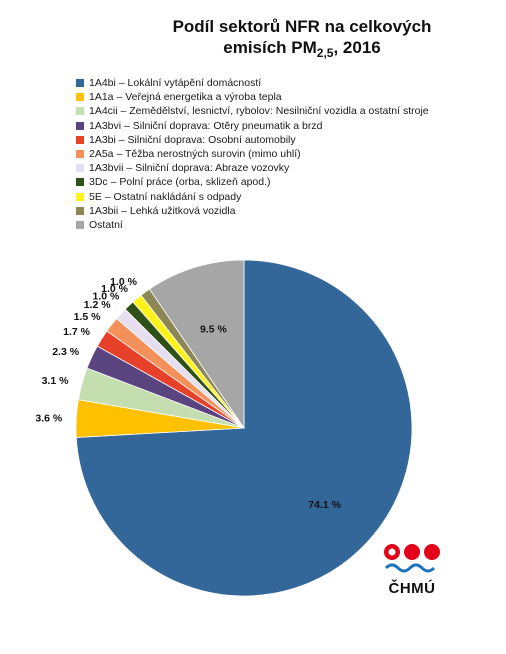 Image resolution: width=506 pixels, height=654 pixels. I want to click on data-label: 3.1 %, so click(56, 381).